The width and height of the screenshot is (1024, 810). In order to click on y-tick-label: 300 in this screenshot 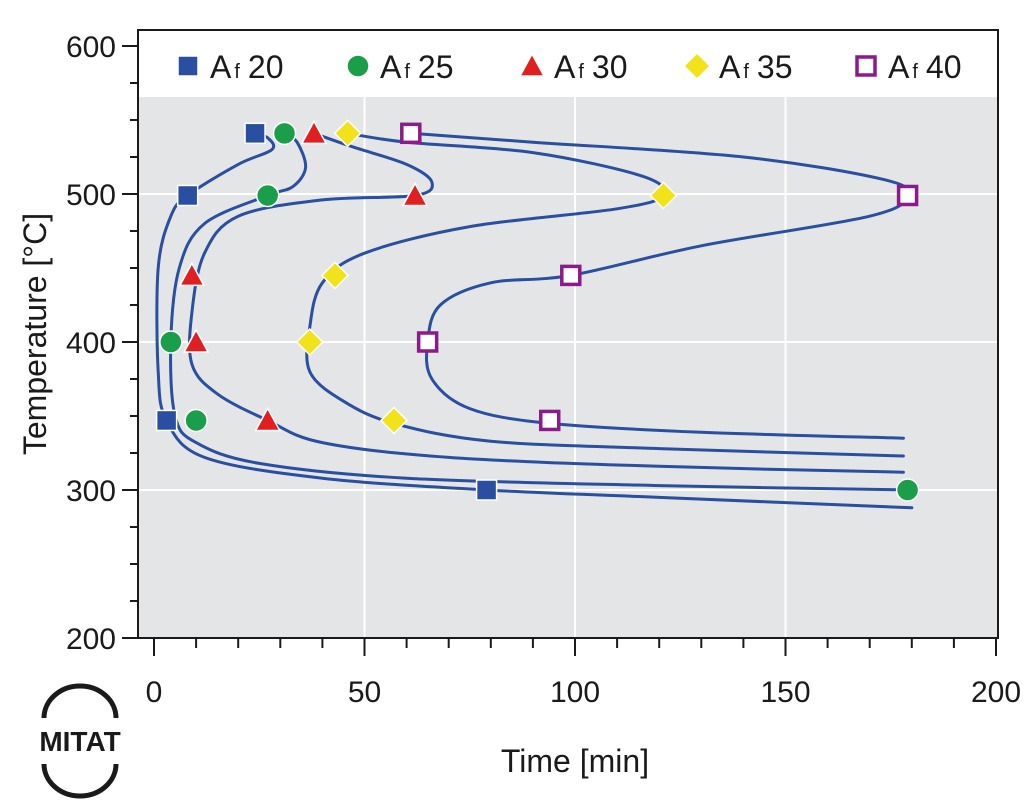, I will do `click(91, 491)`.